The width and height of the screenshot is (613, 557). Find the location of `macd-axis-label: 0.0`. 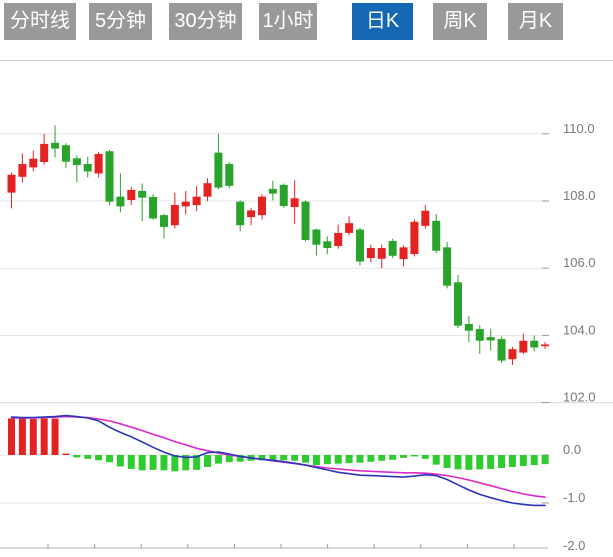

macd-axis-label: 0.0 is located at coordinates (572, 449).